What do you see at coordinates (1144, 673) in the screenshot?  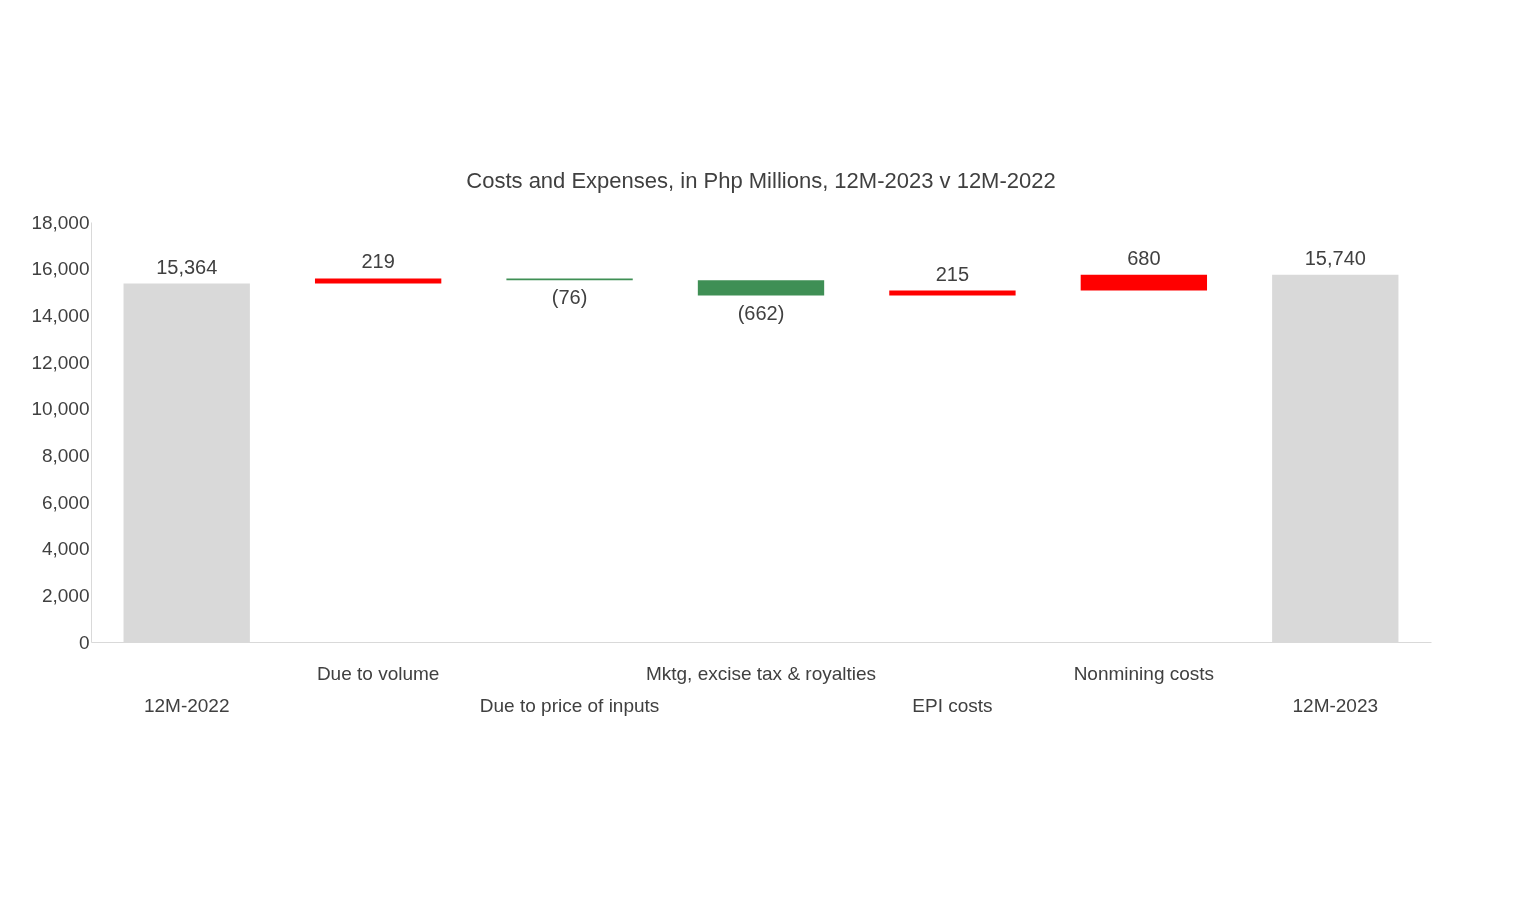 I see `x-tick-label: Nonmining costs` at bounding box center [1144, 673].